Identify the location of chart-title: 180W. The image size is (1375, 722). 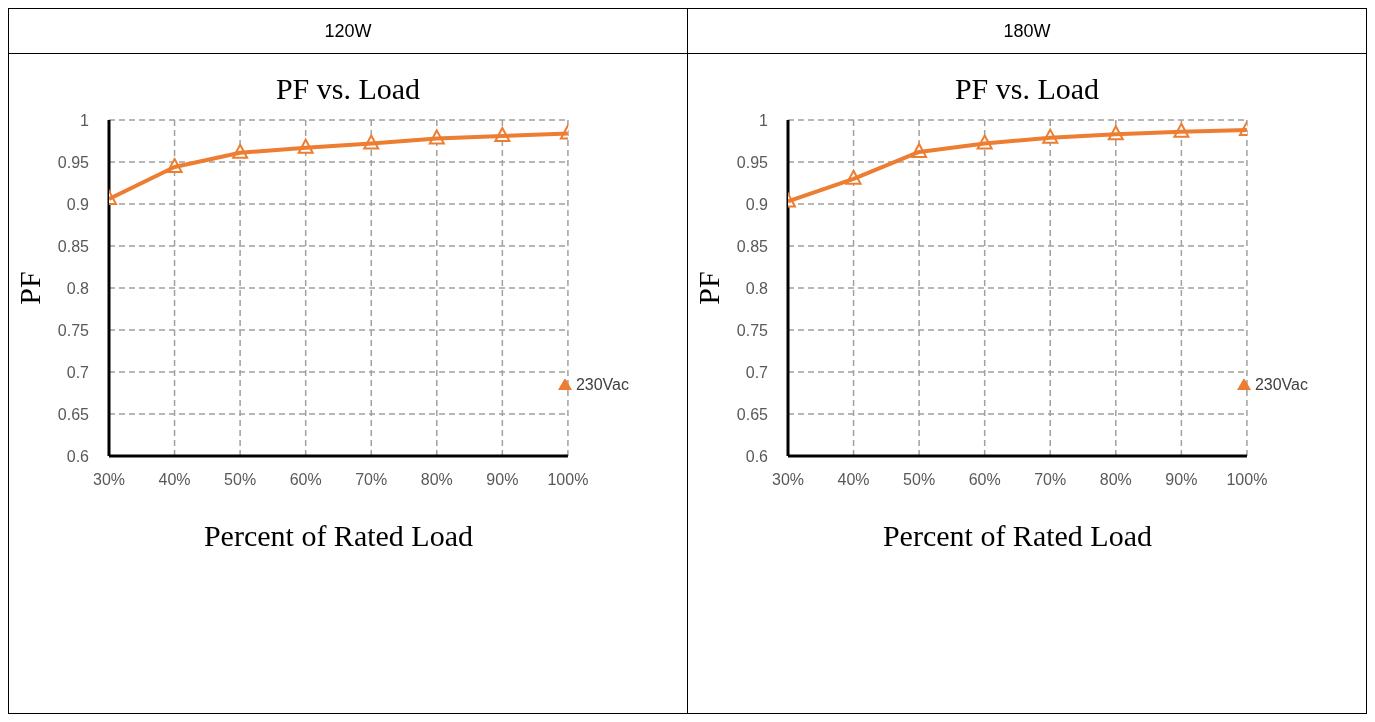
(1027, 31).